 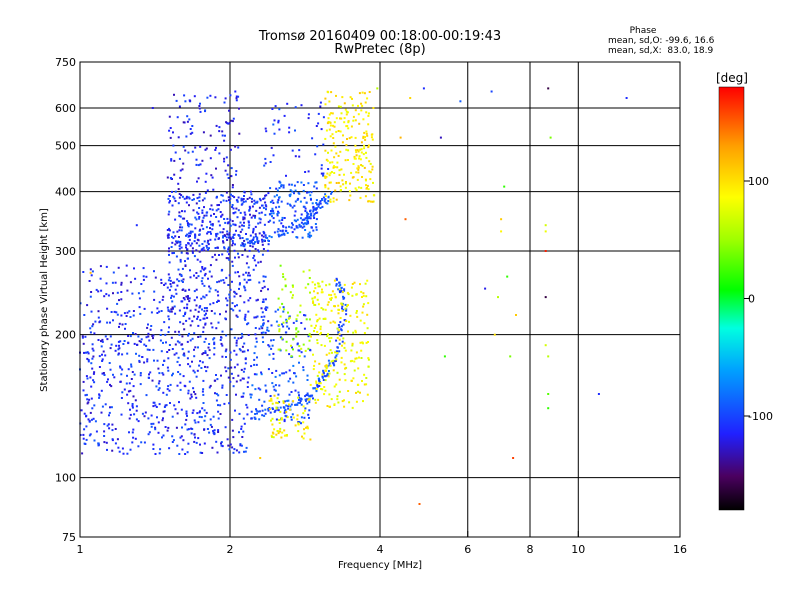 I want to click on y-tick-label: 200, so click(x=65, y=335).